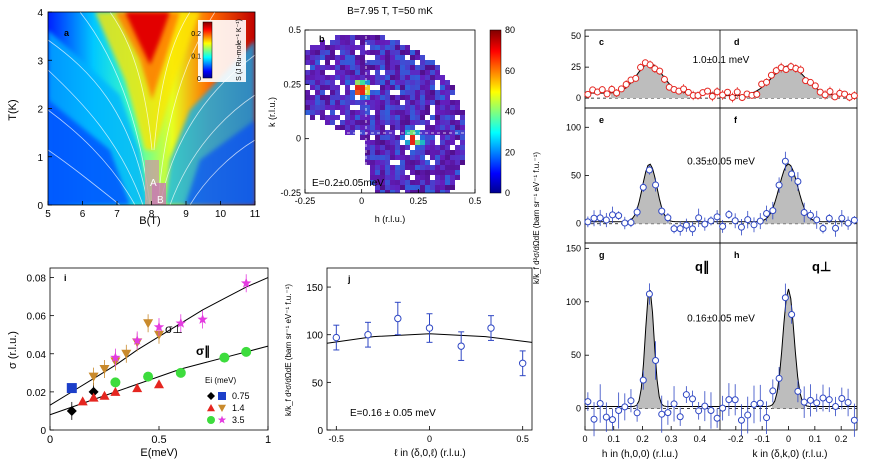 This screenshot has height=476, width=878. I want to click on panel-label: f, so click(736, 120).